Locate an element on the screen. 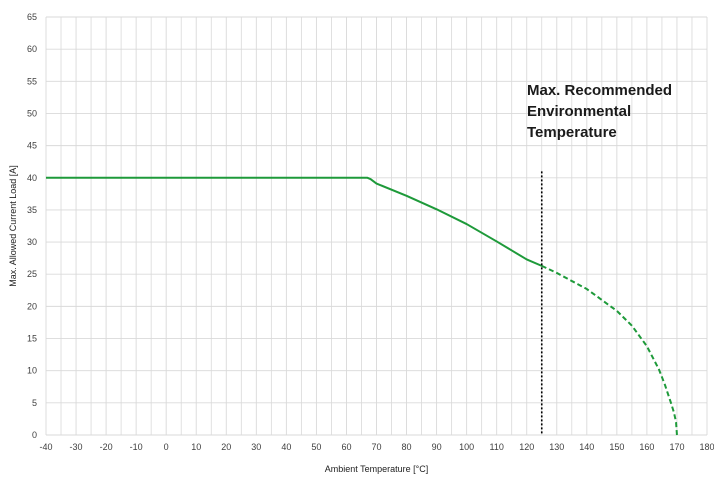  x-tick-label: 140 is located at coordinates (586, 447).